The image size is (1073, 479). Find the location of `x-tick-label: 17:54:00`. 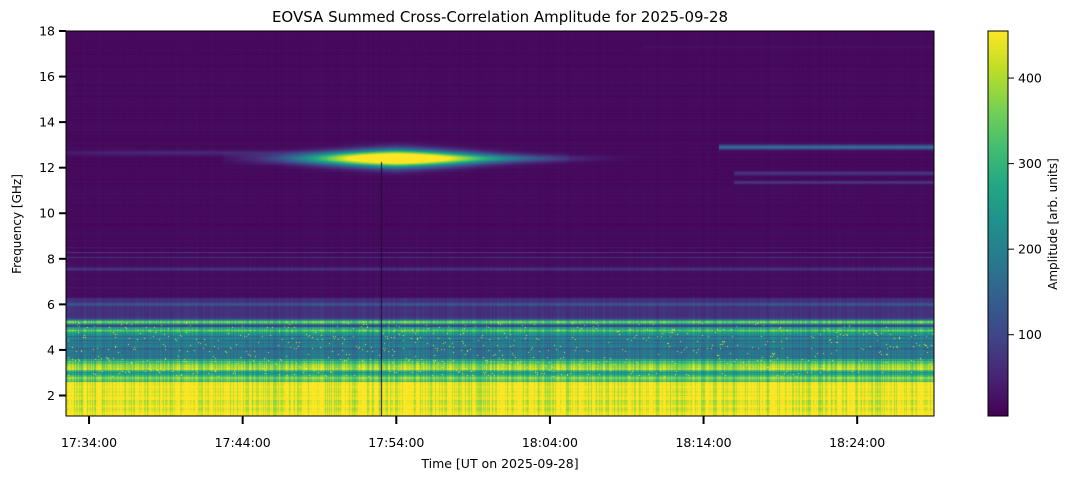

x-tick-label: 17:54:00 is located at coordinates (396, 442).